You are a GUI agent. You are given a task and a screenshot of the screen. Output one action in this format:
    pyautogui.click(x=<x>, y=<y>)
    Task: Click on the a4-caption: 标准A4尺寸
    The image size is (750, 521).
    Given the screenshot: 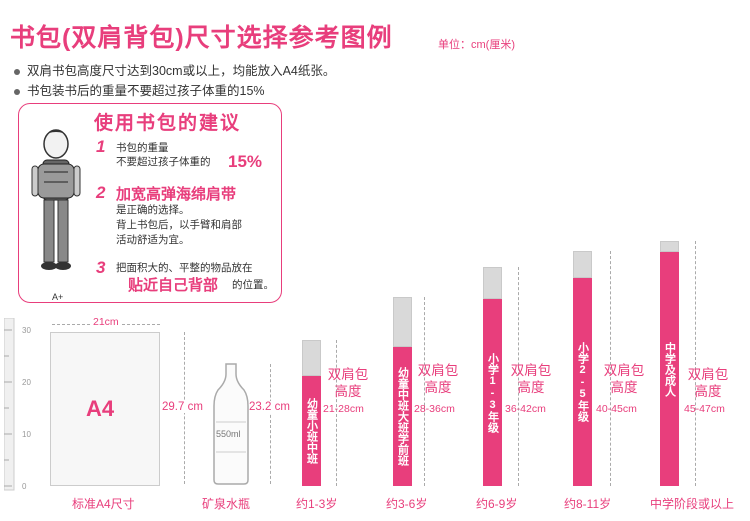 What is the action you would take?
    pyautogui.click(x=103, y=504)
    